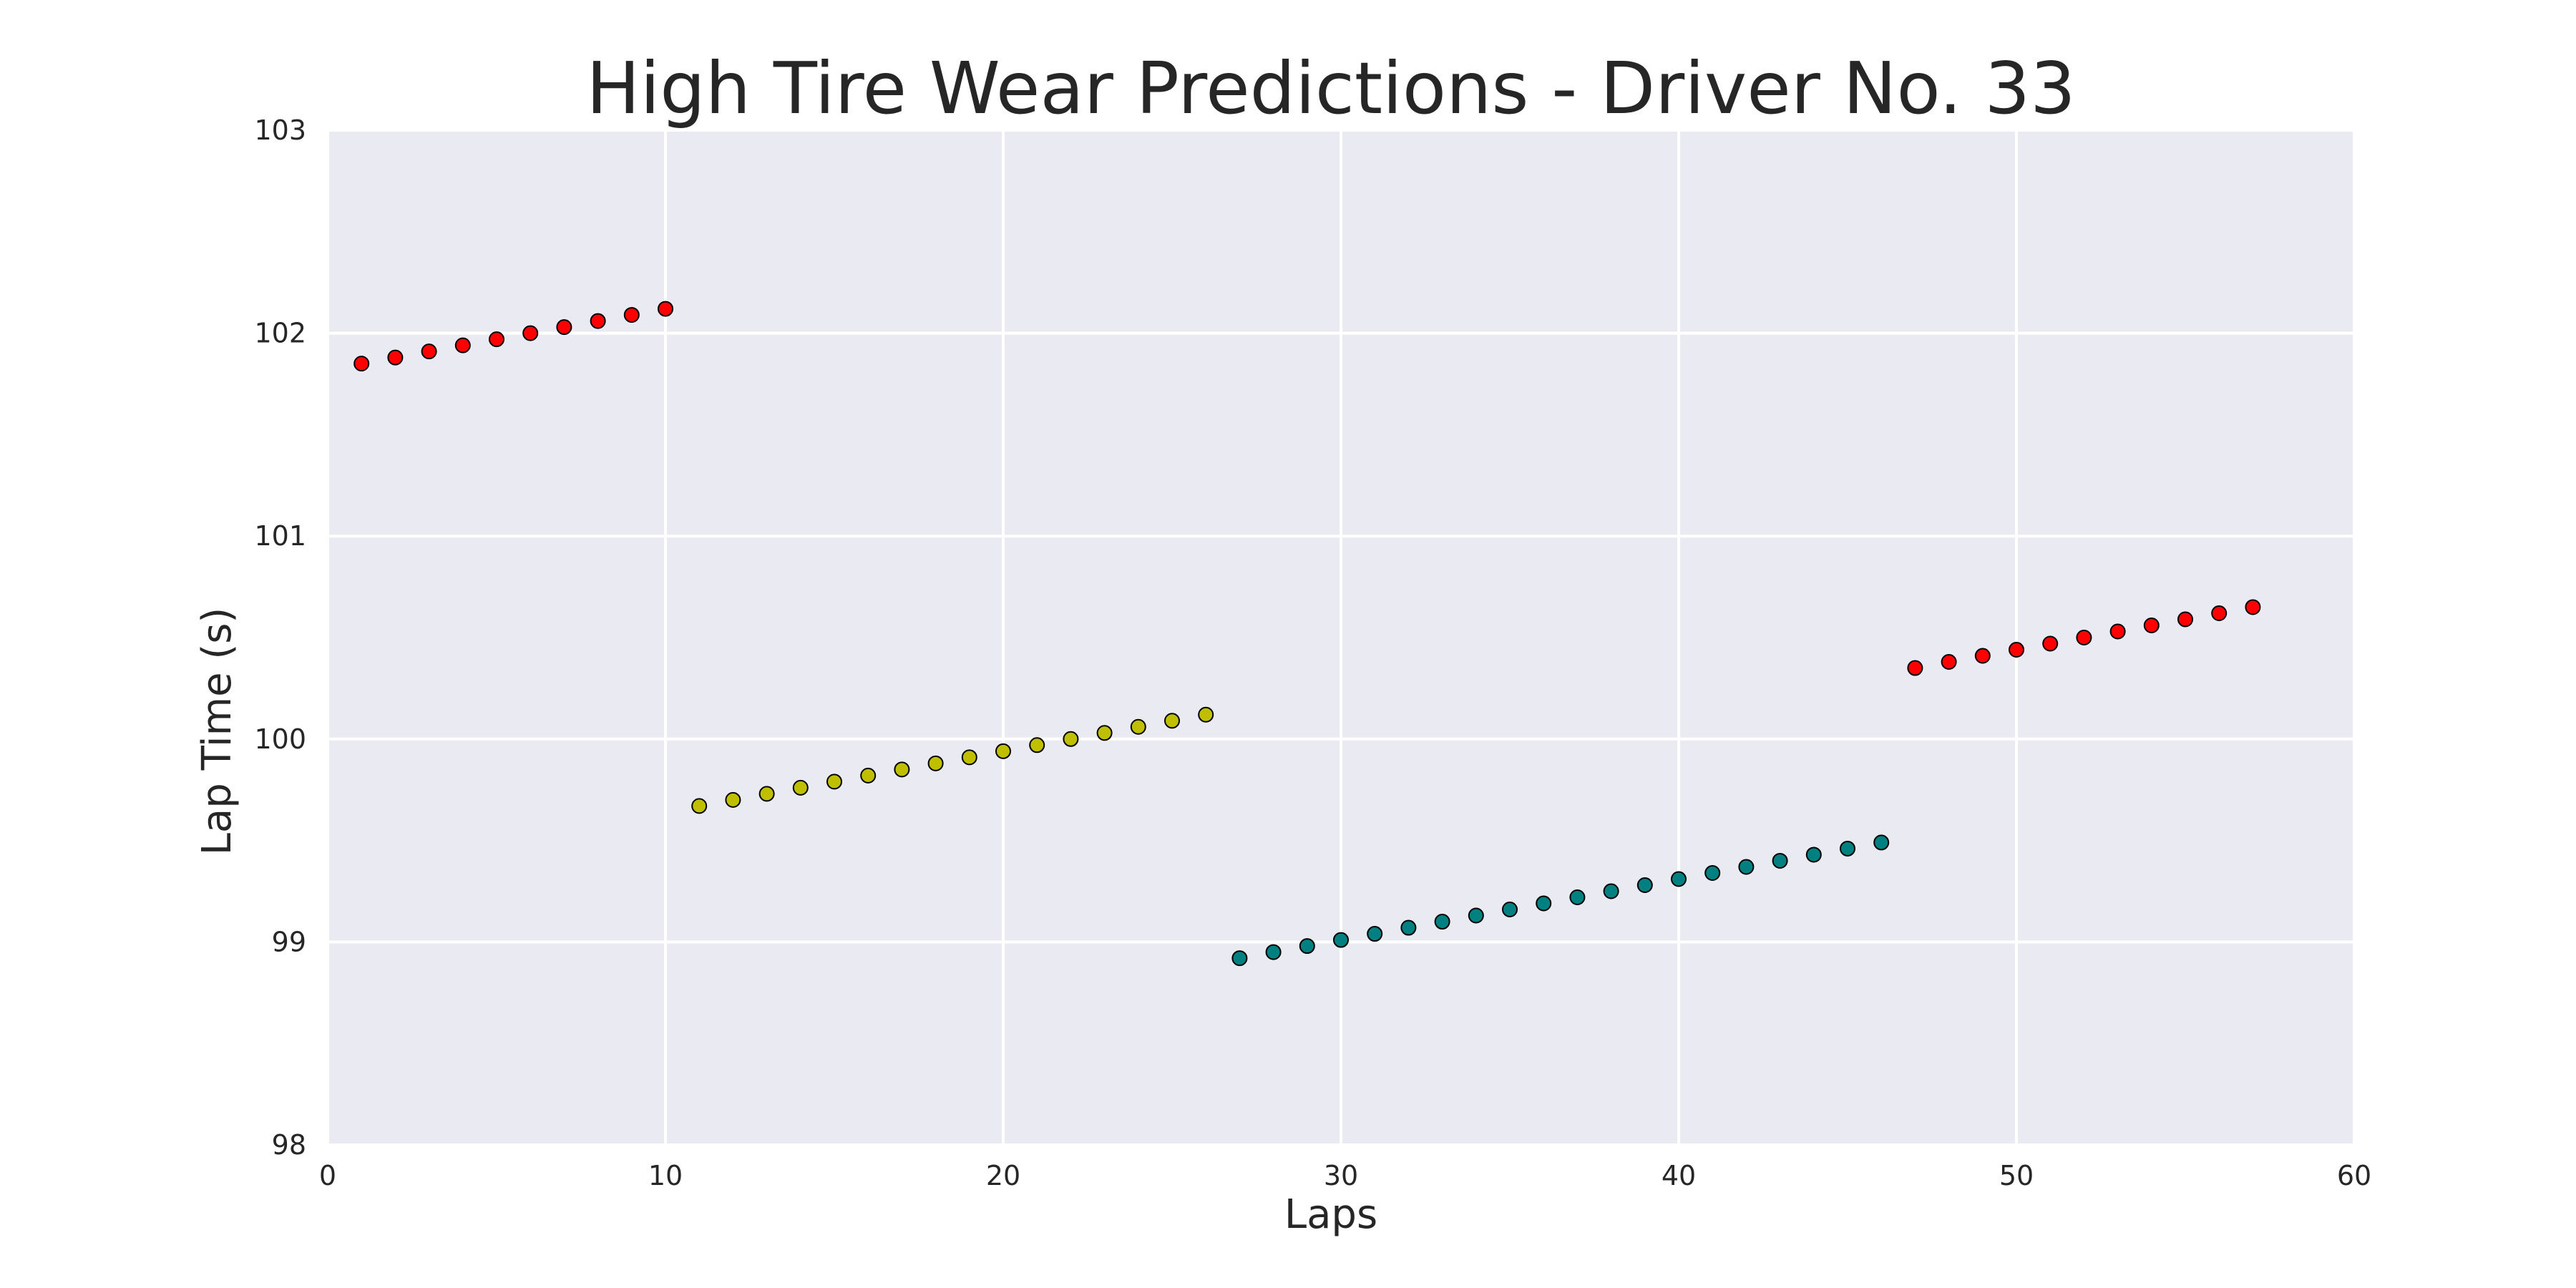  What do you see at coordinates (289, 941) in the screenshot?
I see `y-tick-label: 99` at bounding box center [289, 941].